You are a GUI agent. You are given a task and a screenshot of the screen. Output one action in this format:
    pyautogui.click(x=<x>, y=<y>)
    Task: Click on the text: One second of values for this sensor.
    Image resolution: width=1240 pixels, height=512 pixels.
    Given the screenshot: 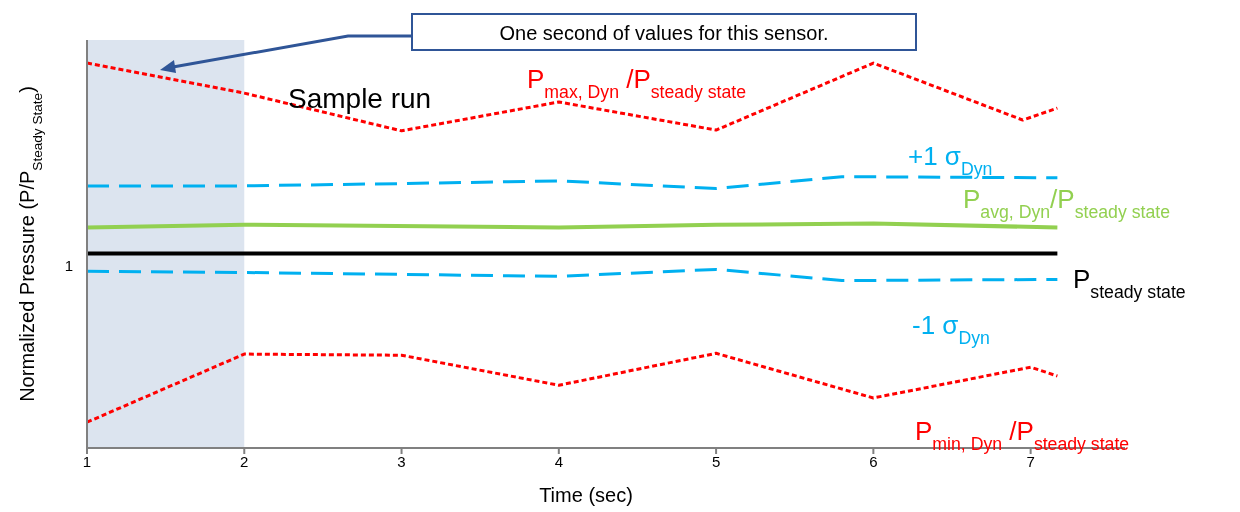 What is the action you would take?
    pyautogui.click(x=664, y=33)
    